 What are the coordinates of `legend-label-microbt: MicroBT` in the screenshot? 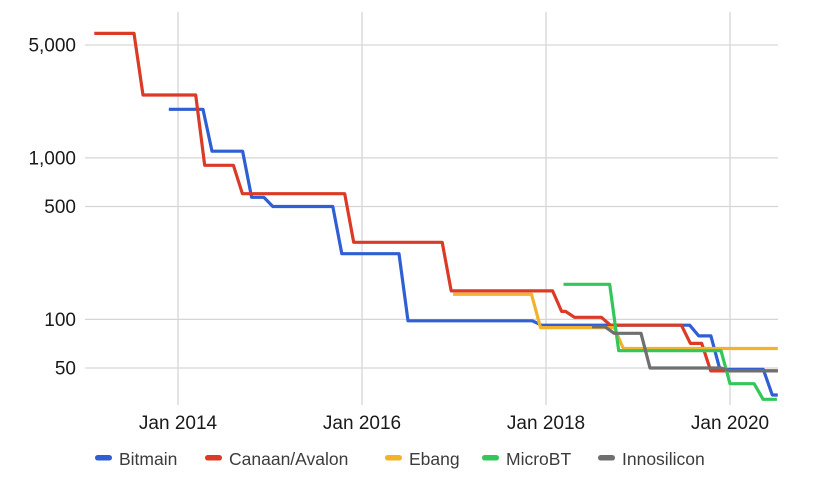 It's located at (538, 459).